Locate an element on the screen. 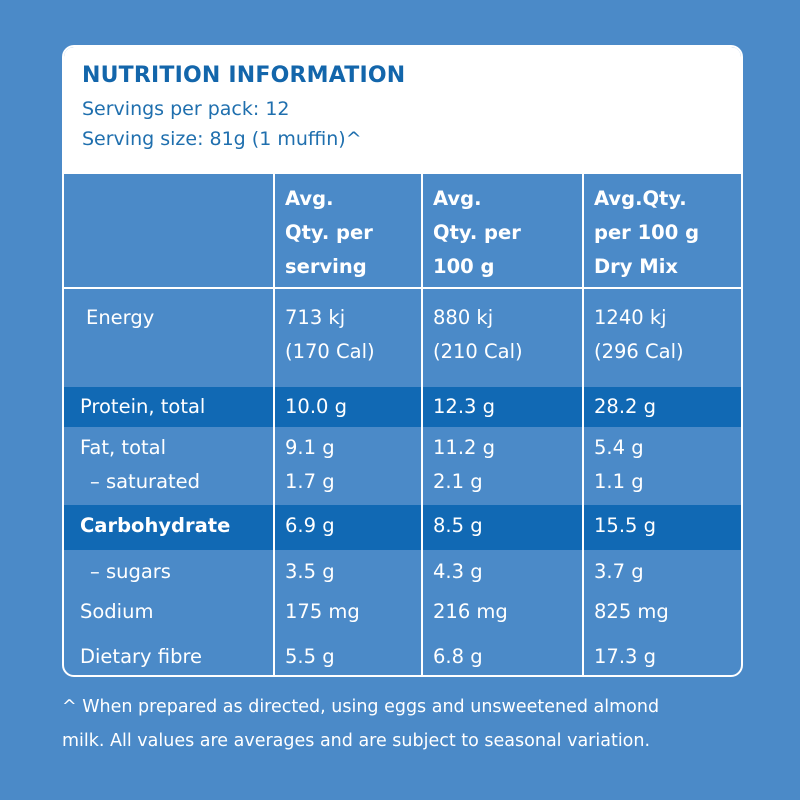 The height and width of the screenshot is (800, 800). row-label: Carbohydrate is located at coordinates (169, 527).